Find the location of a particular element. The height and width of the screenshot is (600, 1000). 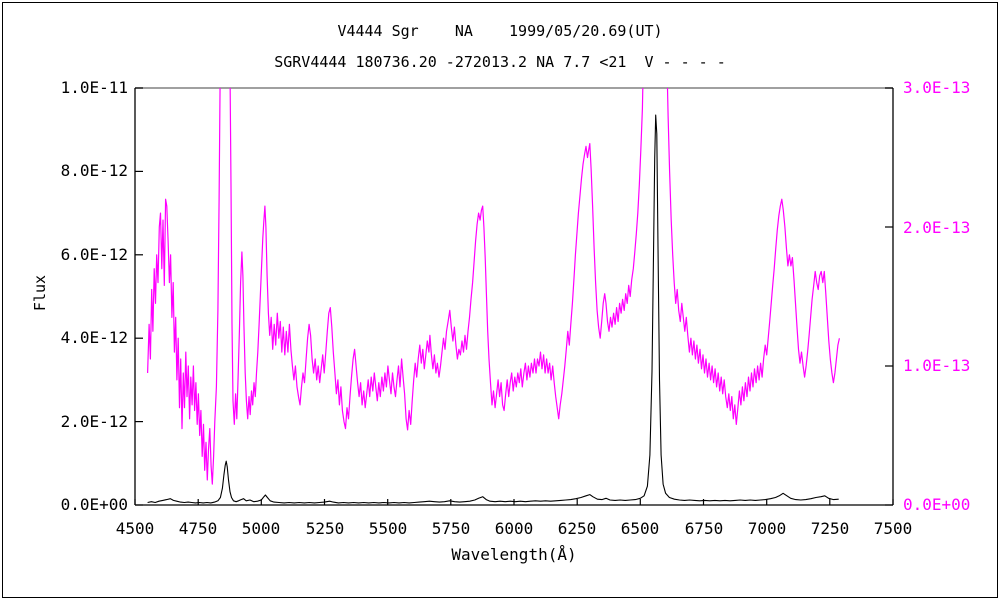

x-tick-label: 6000 is located at coordinates (514, 528).